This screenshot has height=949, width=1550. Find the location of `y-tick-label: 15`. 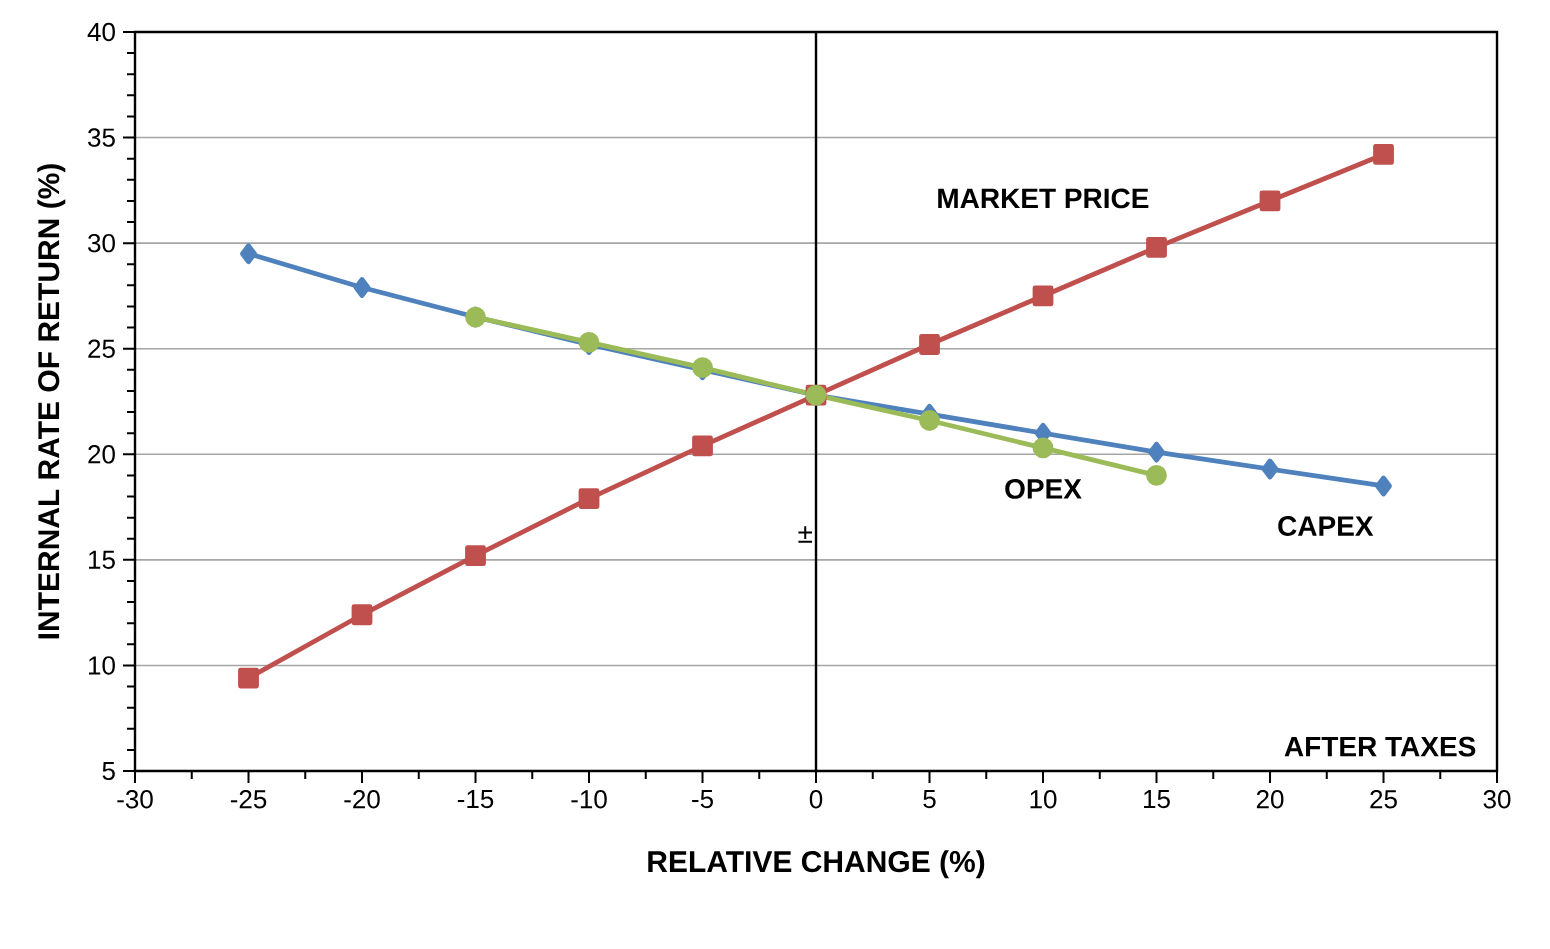

y-tick-label: 15 is located at coordinates (102, 559).